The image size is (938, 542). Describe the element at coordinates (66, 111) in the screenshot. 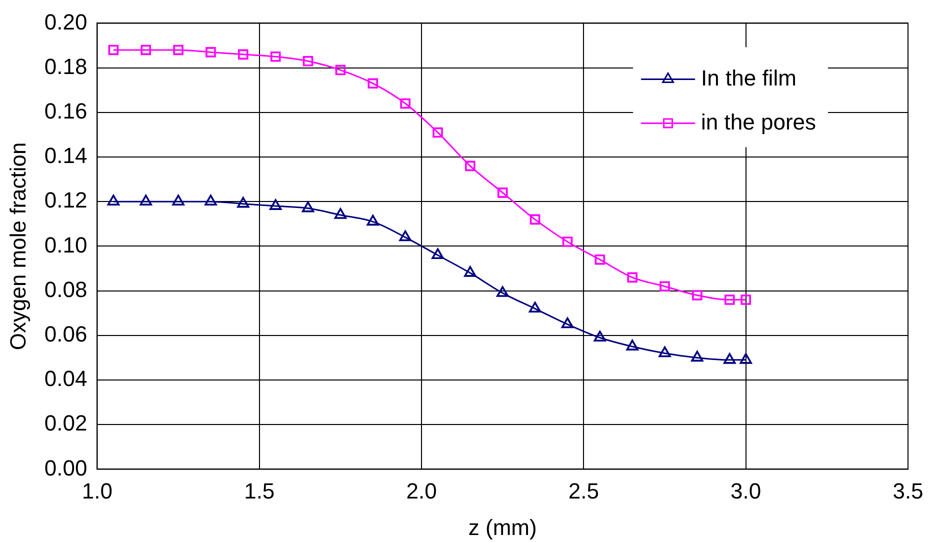

I see `y-tick-label: 0.16` at that location.